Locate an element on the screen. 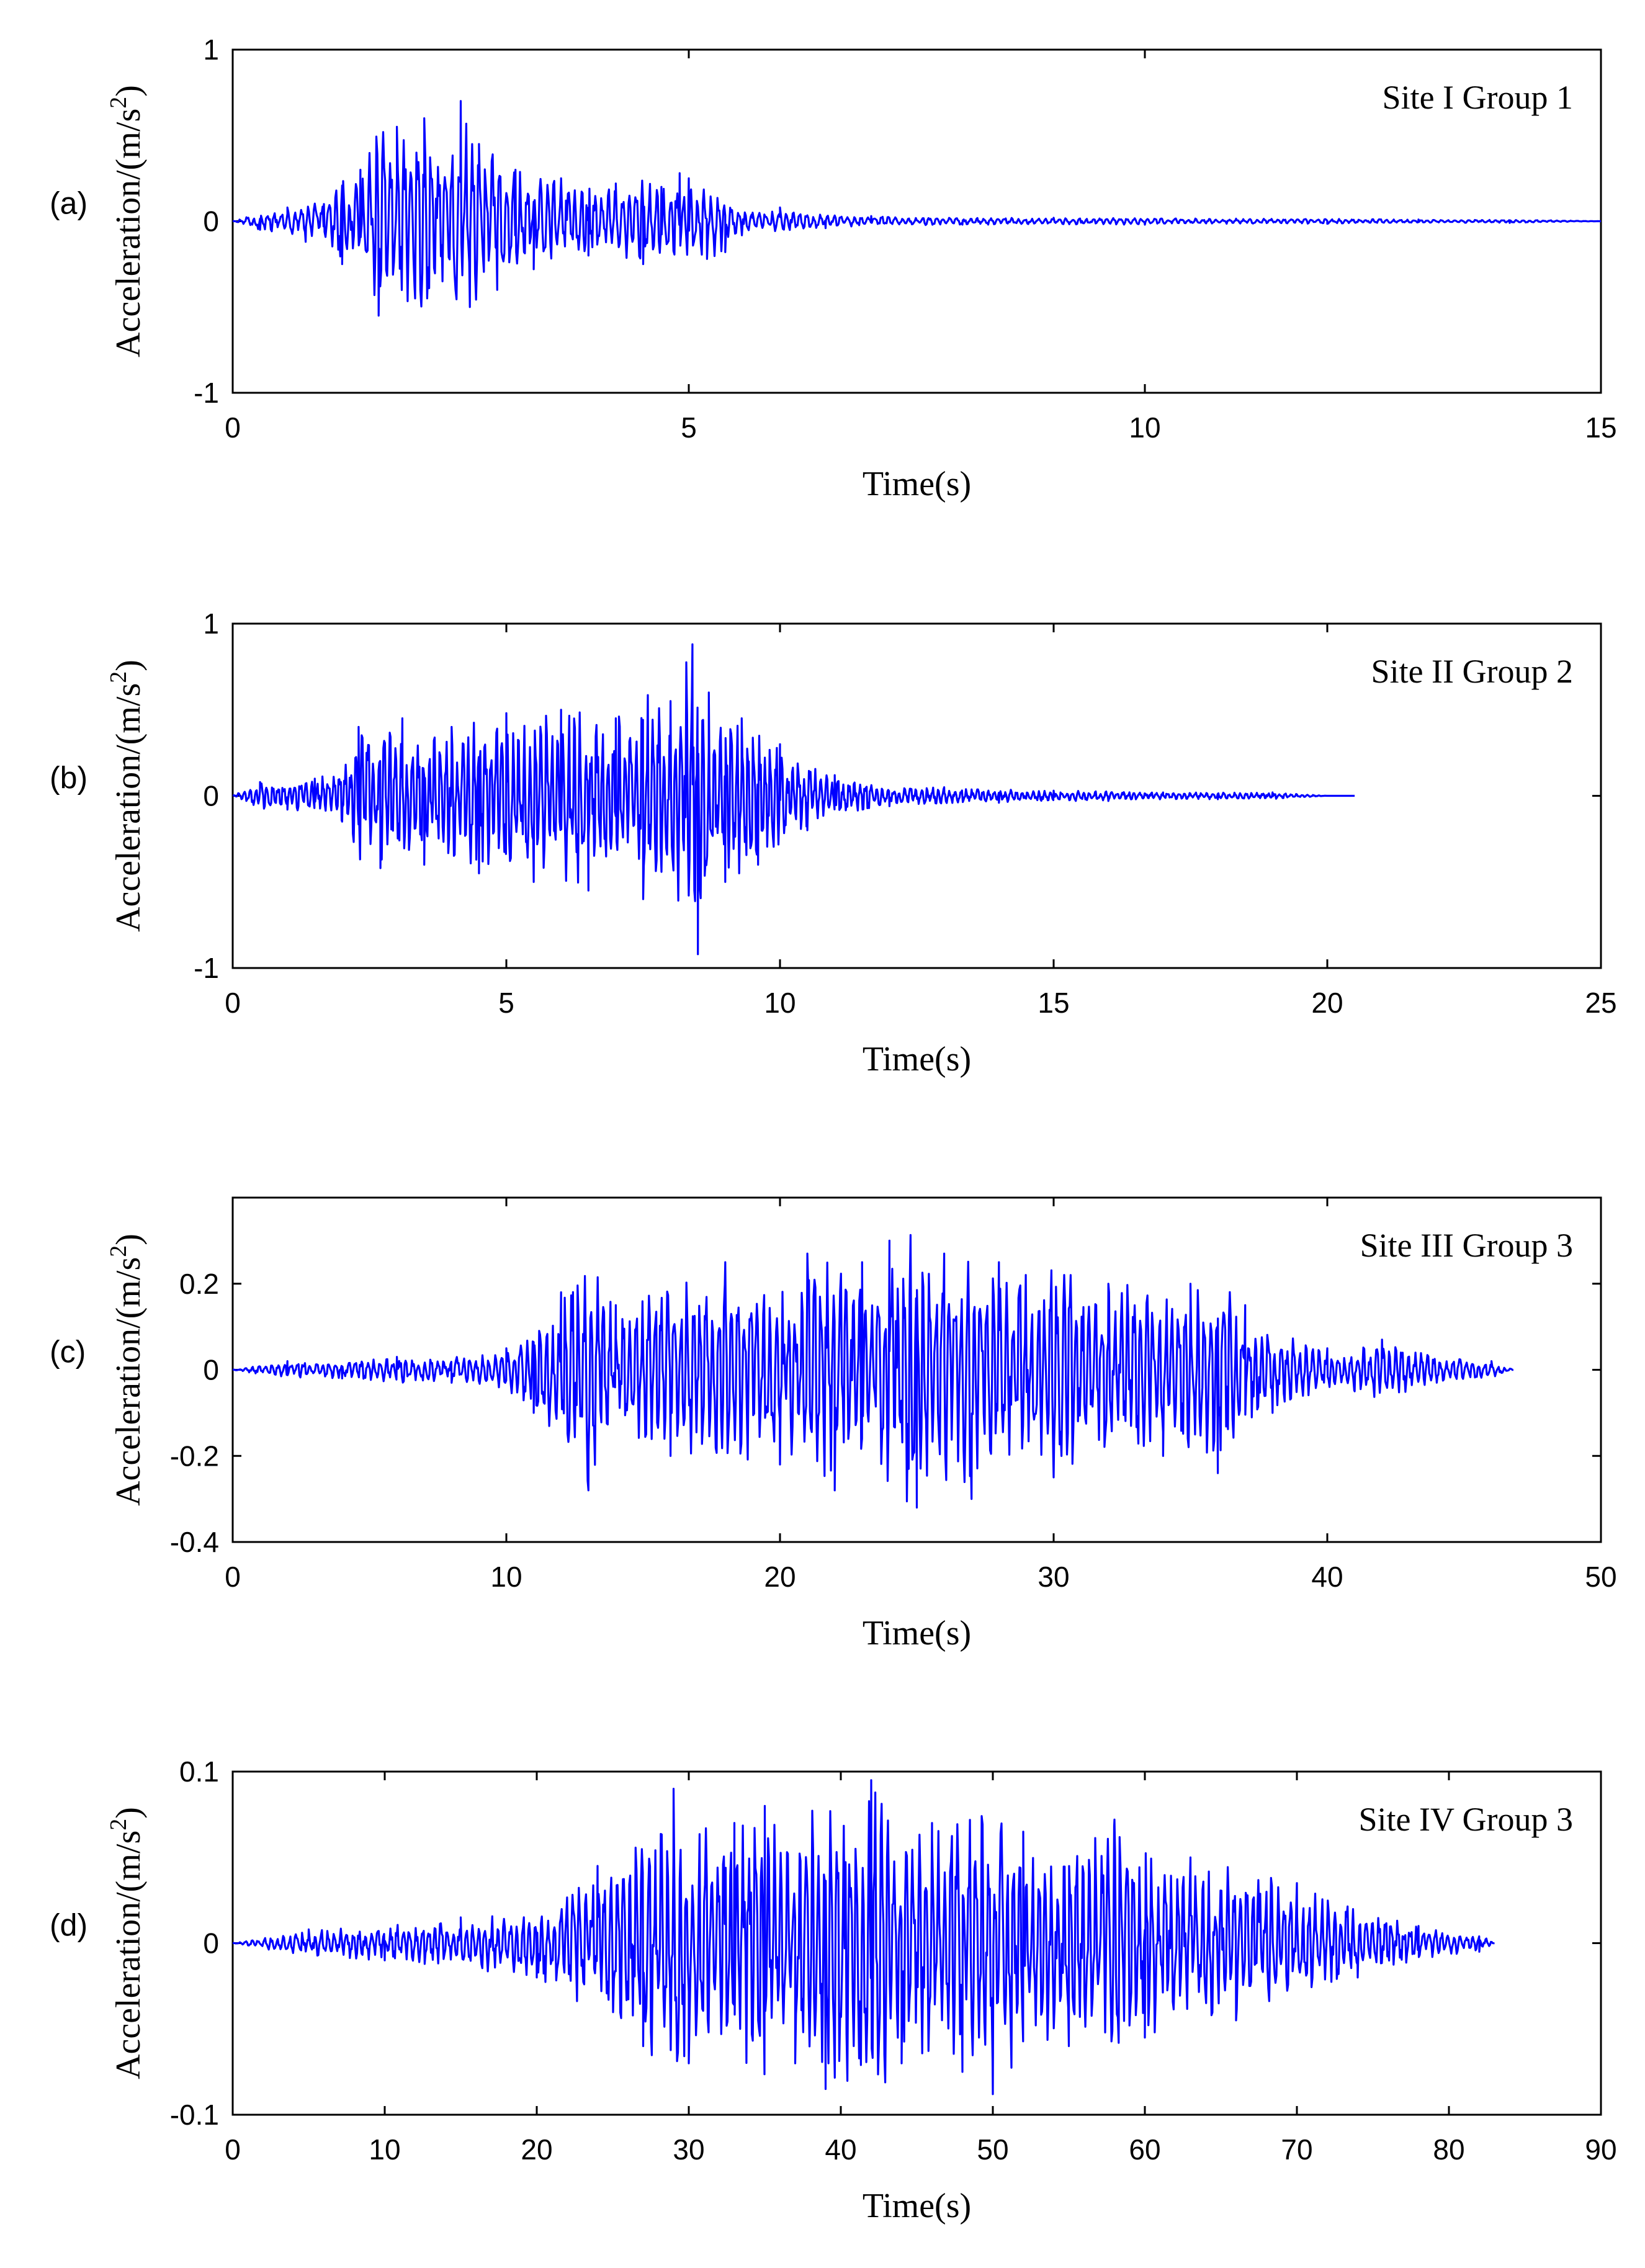 This screenshot has height=2268, width=1645. y-tick-label: -0.2 is located at coordinates (194, 1456).